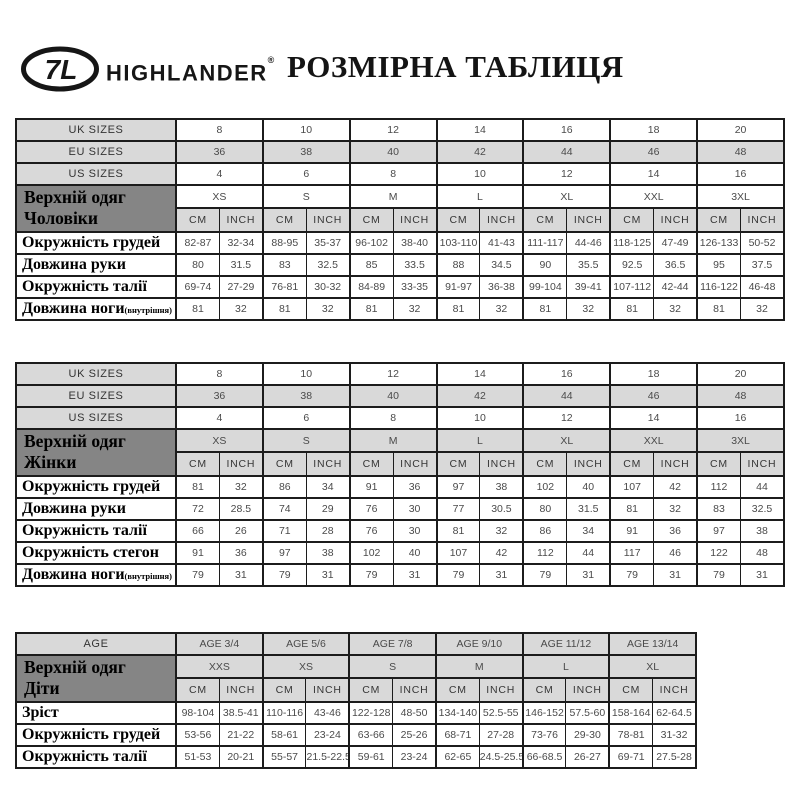 The height and width of the screenshot is (800, 800). I want to click on value-cm-cell: 92.5, so click(632, 264).